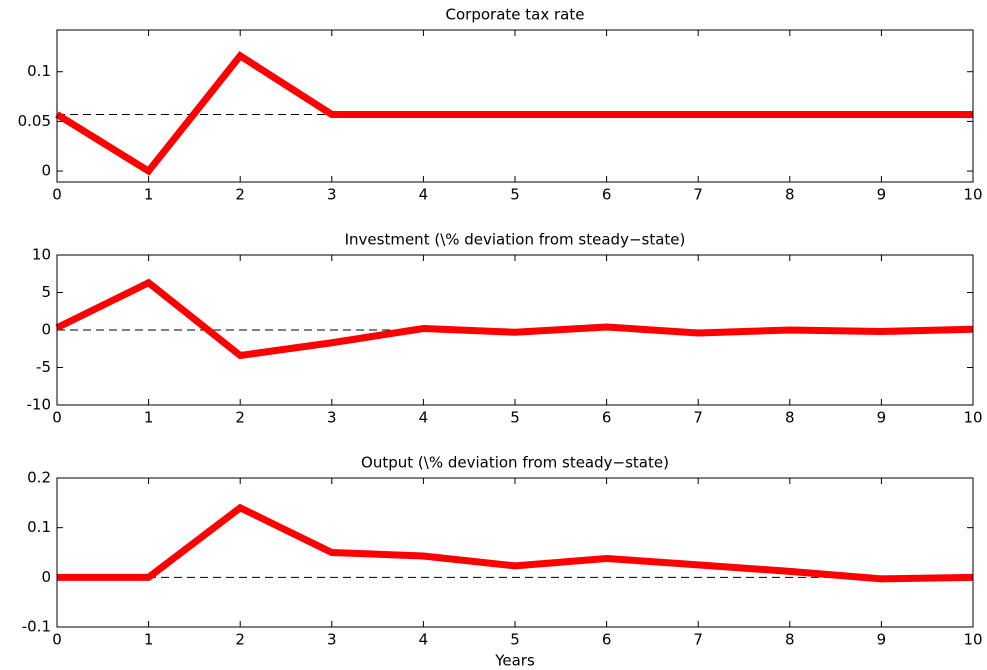  I want to click on x-axis-label: Years, so click(514, 661).